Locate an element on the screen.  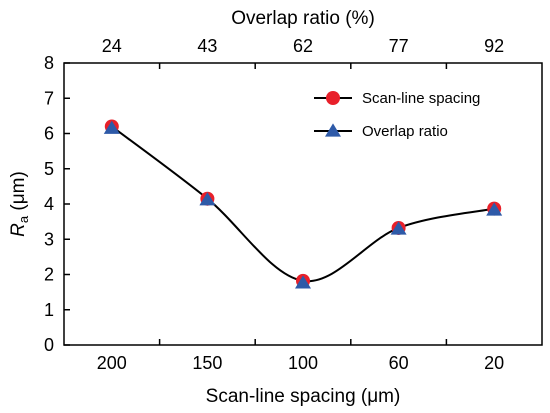
legend: Scan-line spacing Overlap ratio is located at coordinates (397, 115).